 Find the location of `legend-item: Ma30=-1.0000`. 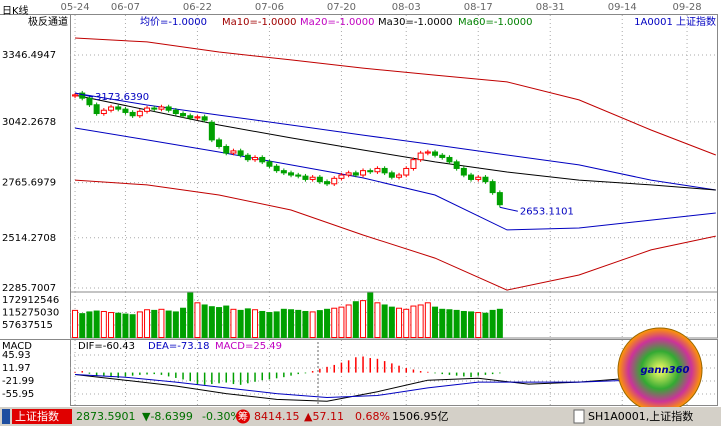

legend-item: Ma30=-1.0000 is located at coordinates (415, 22).